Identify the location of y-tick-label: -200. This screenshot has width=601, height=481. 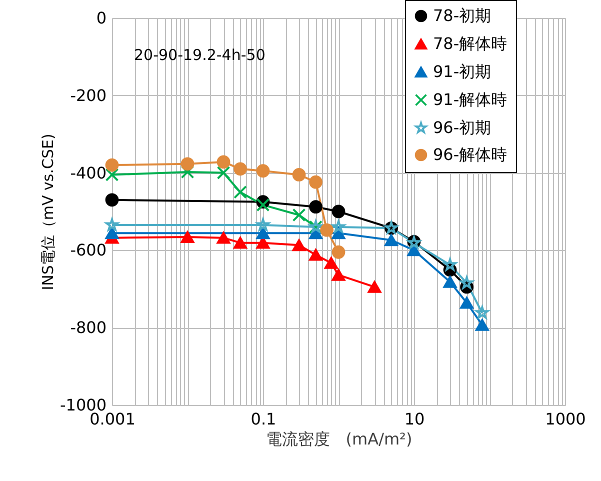
(88, 95).